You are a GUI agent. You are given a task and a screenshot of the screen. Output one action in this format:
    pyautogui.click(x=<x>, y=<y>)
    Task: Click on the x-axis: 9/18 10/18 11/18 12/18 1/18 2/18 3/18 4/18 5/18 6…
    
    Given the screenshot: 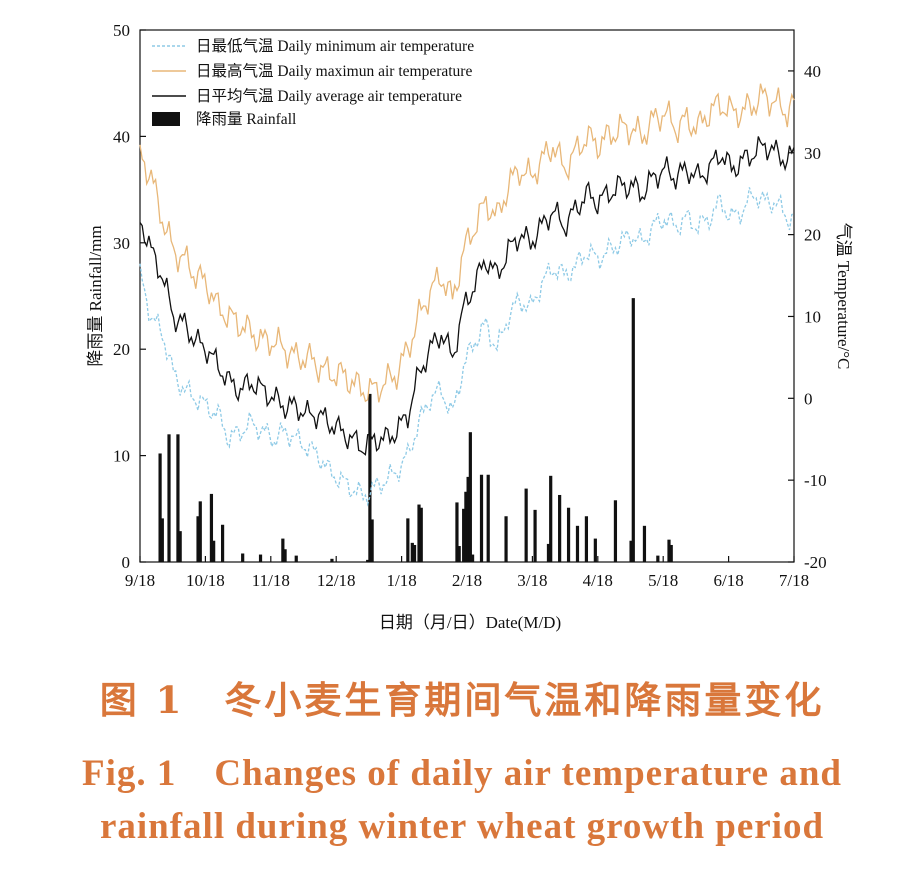 What is the action you would take?
    pyautogui.click(x=467, y=573)
    